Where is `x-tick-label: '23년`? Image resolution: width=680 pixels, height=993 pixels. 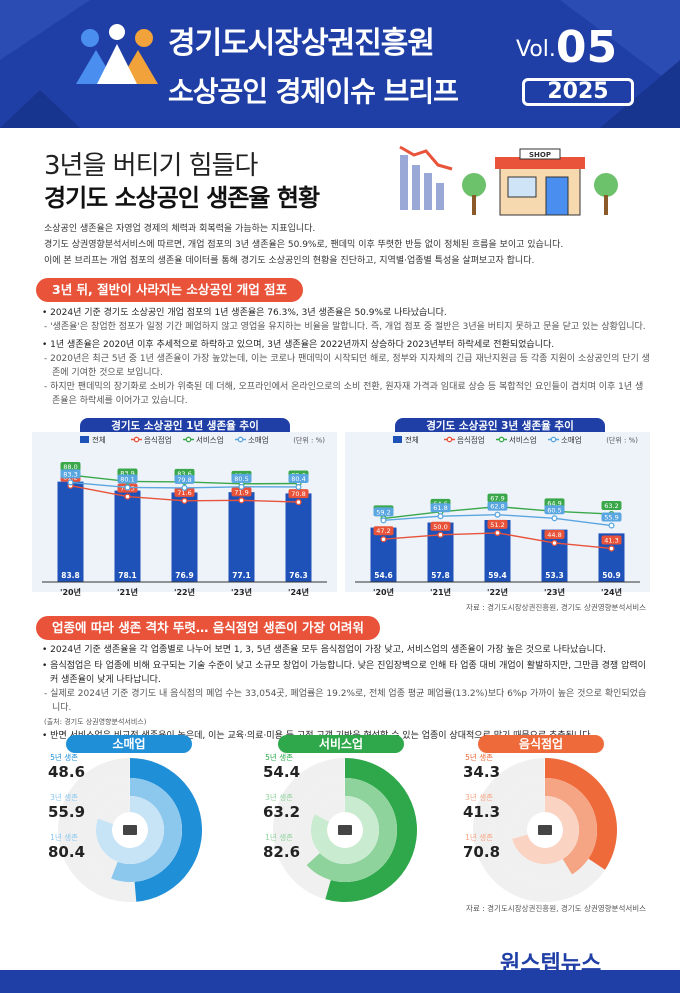
x-tick-label: '23년 is located at coordinates (554, 592).